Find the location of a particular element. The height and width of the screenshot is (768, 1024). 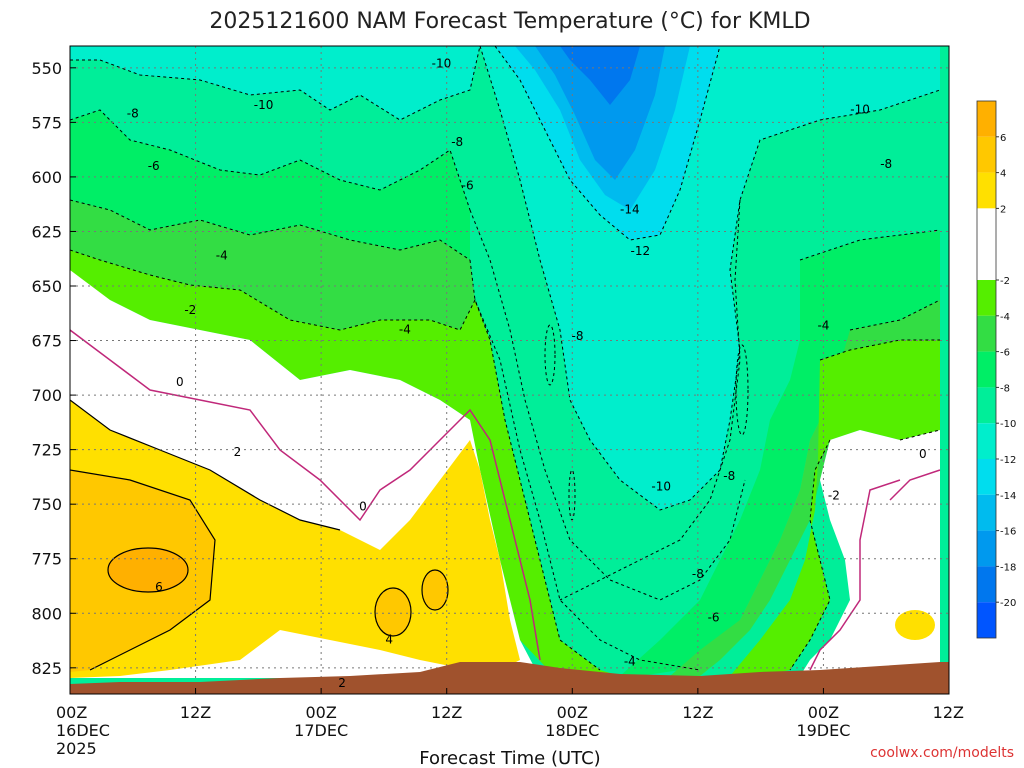

contour-label: 6 is located at coordinates (159, 587).